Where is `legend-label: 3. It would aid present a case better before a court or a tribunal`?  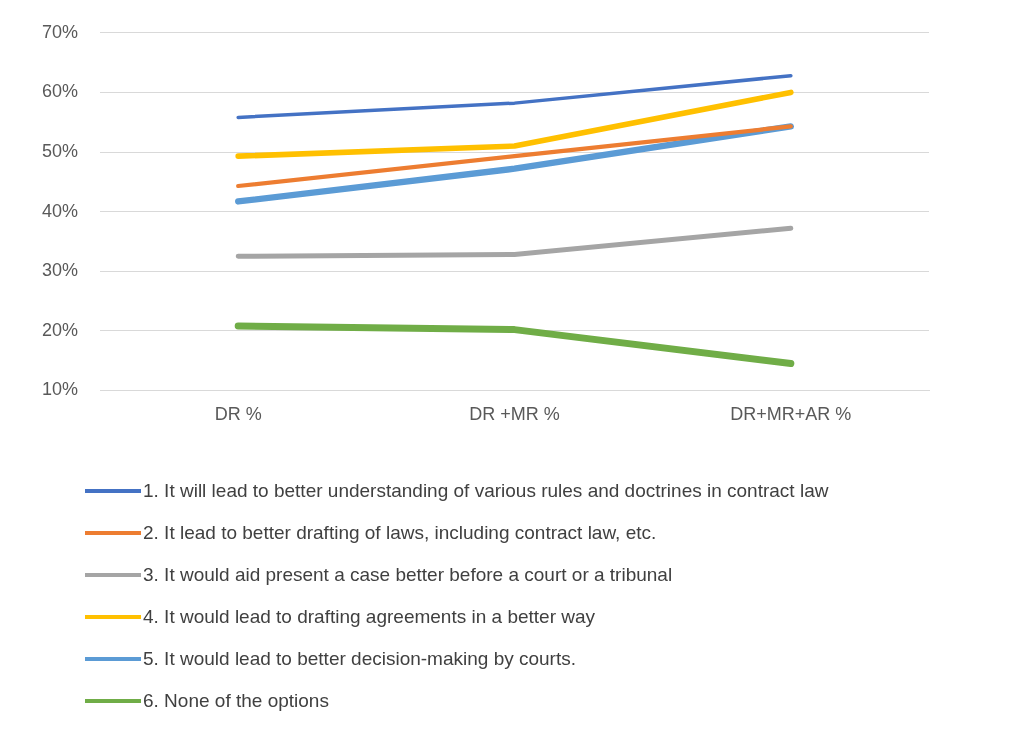 legend-label: 3. It would aid present a case better before a court or a tribunal is located at coordinates (408, 575).